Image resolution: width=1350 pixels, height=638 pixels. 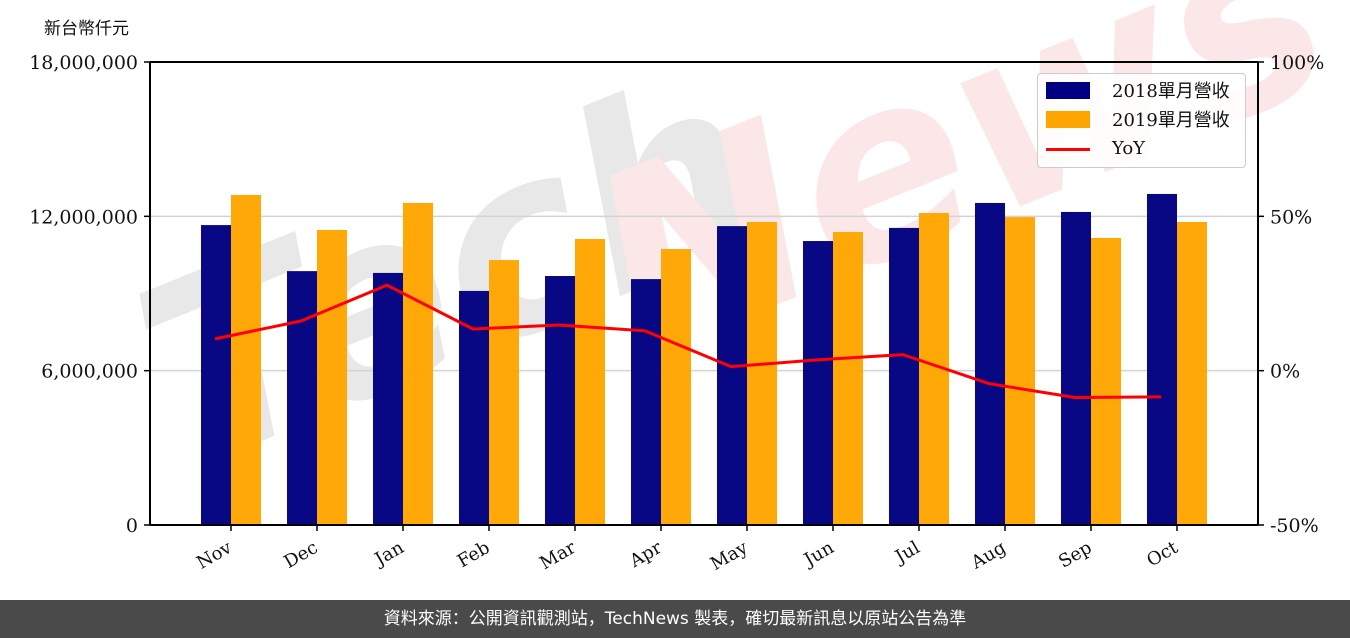 What do you see at coordinates (1291, 294) in the screenshot?
I see `right-axis-ticks: -50% 0% 50% 100%` at bounding box center [1291, 294].